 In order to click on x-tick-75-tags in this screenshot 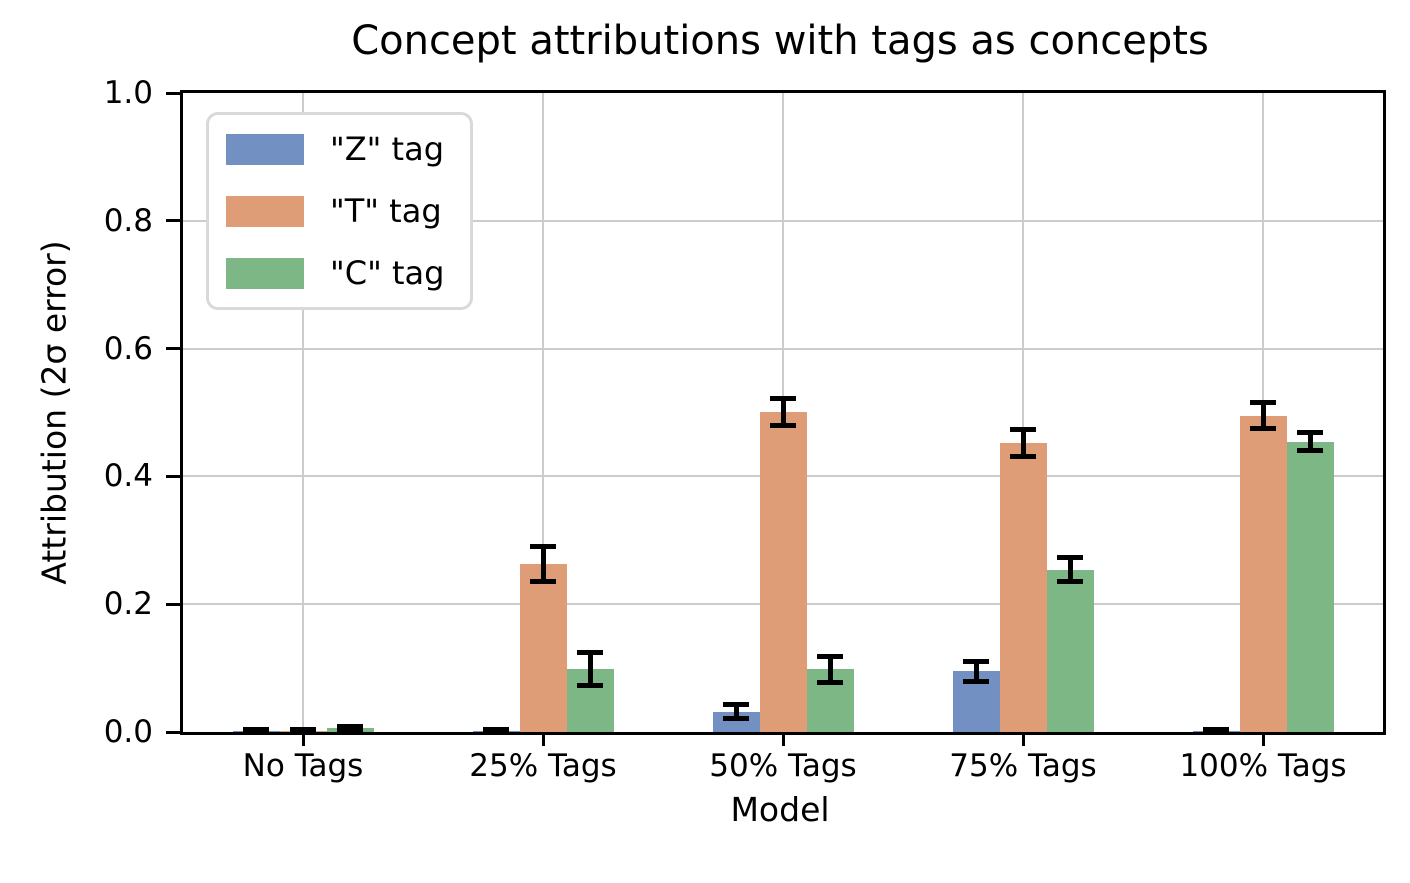, I will do `click(1023, 739)`.